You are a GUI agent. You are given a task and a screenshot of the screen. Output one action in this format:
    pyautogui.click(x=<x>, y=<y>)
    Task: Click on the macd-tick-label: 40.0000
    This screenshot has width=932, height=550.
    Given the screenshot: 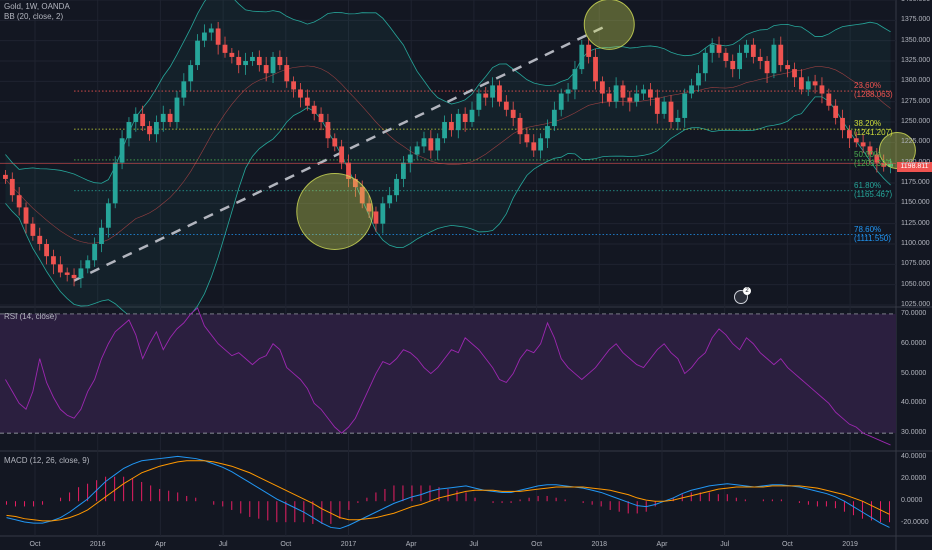 What is the action you would take?
    pyautogui.click(x=914, y=457)
    